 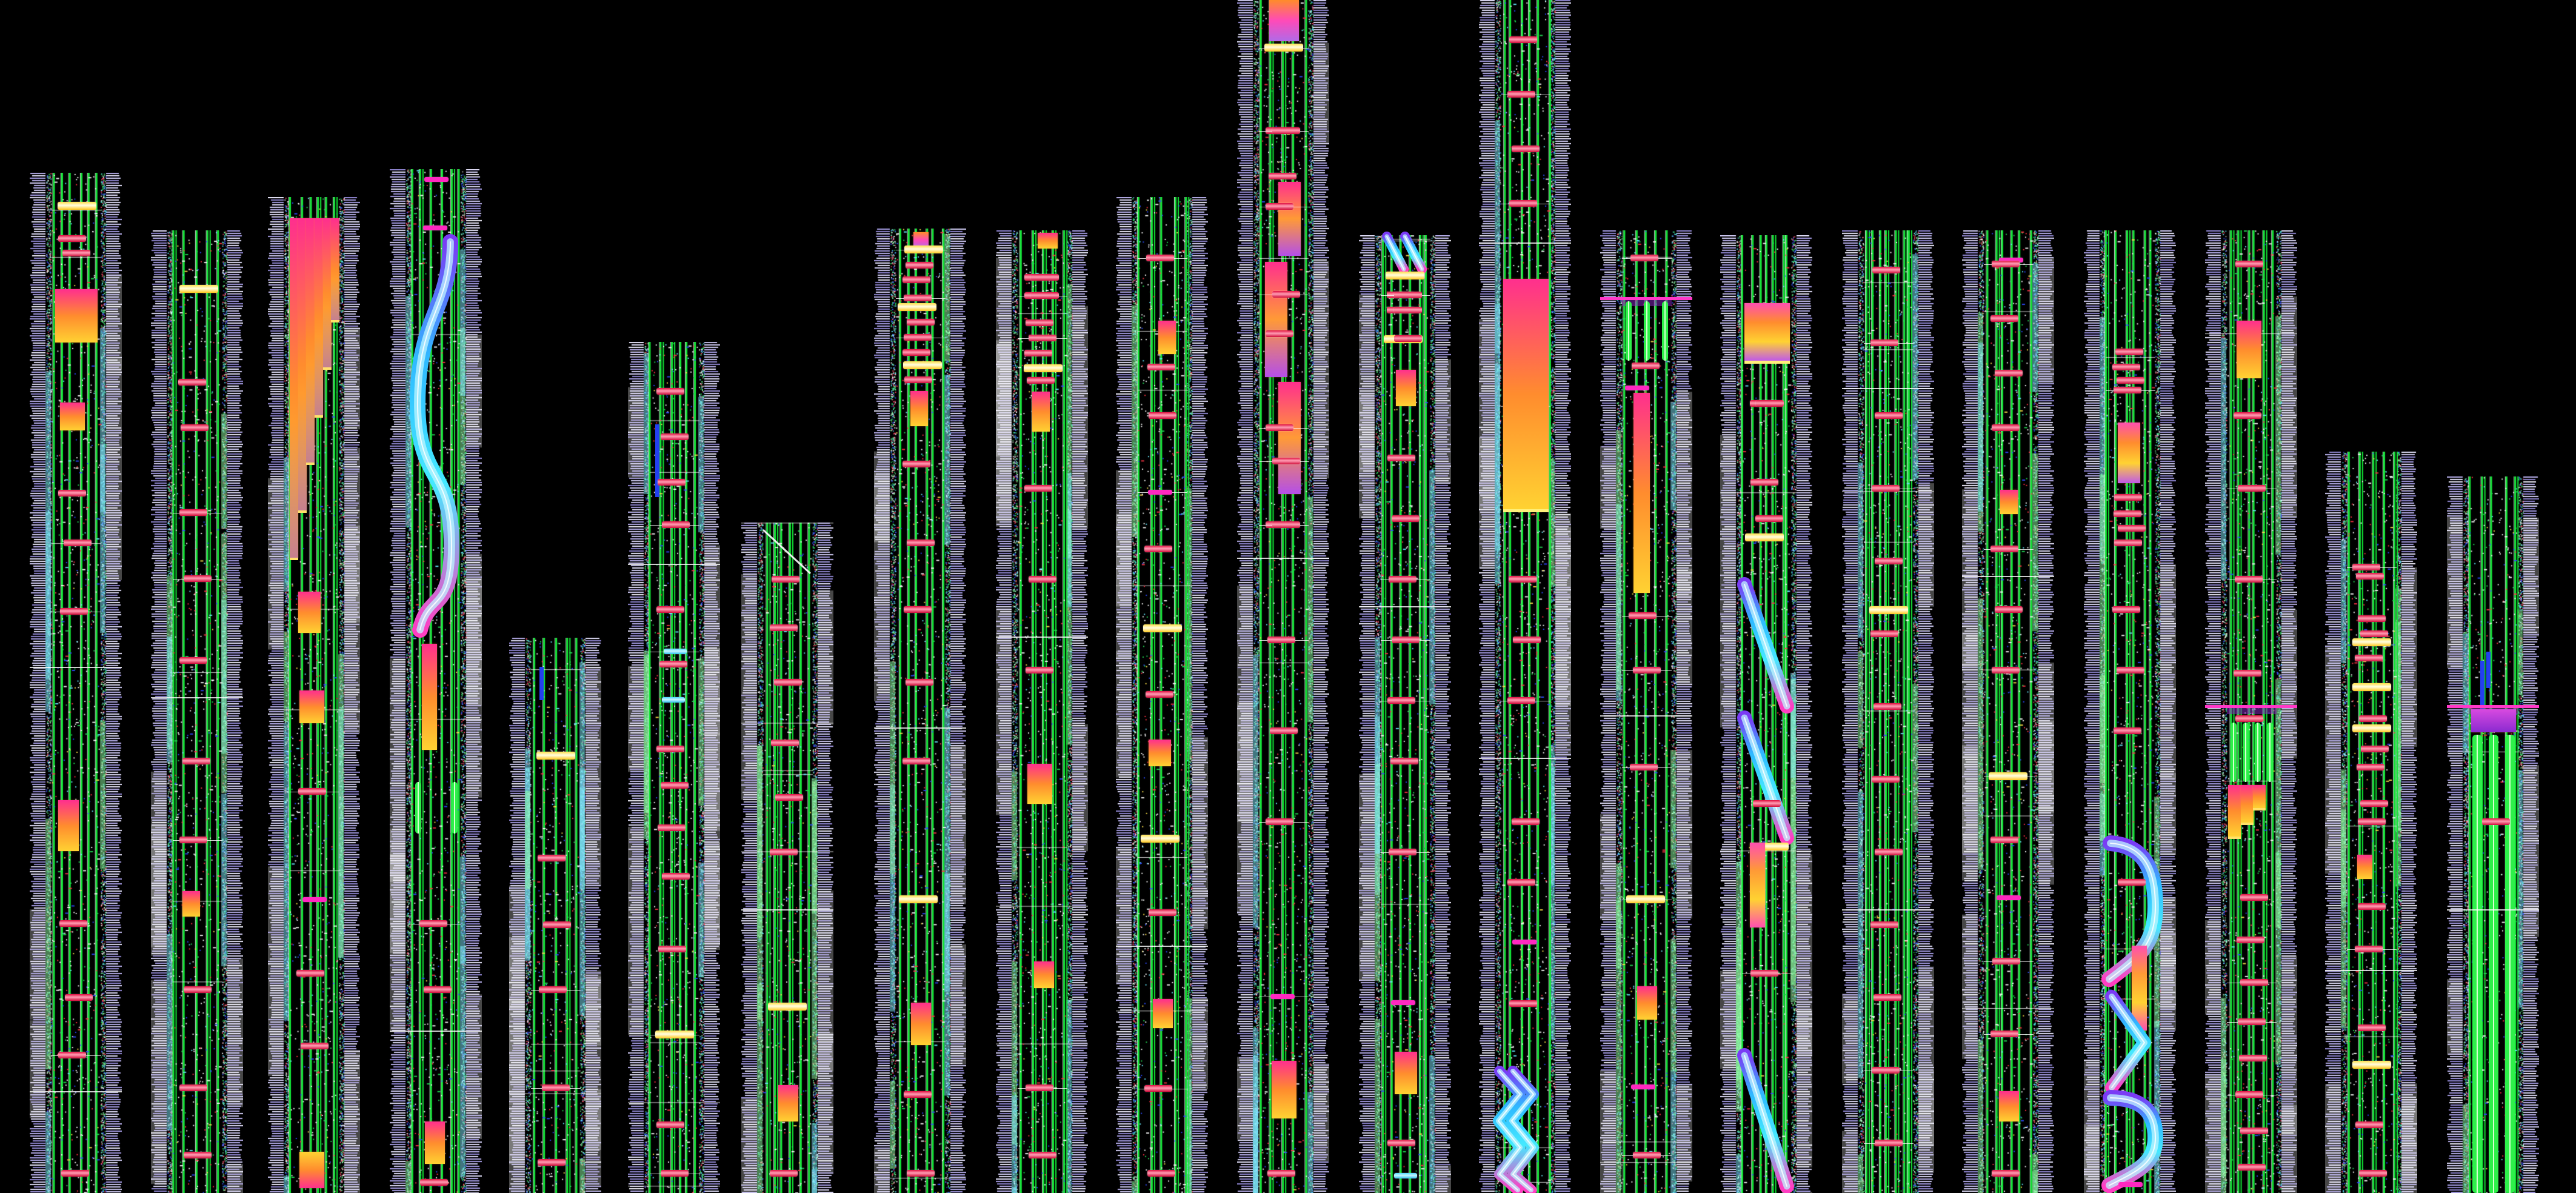 I want to click on v-ribbon, so click(x=2128, y=1042).